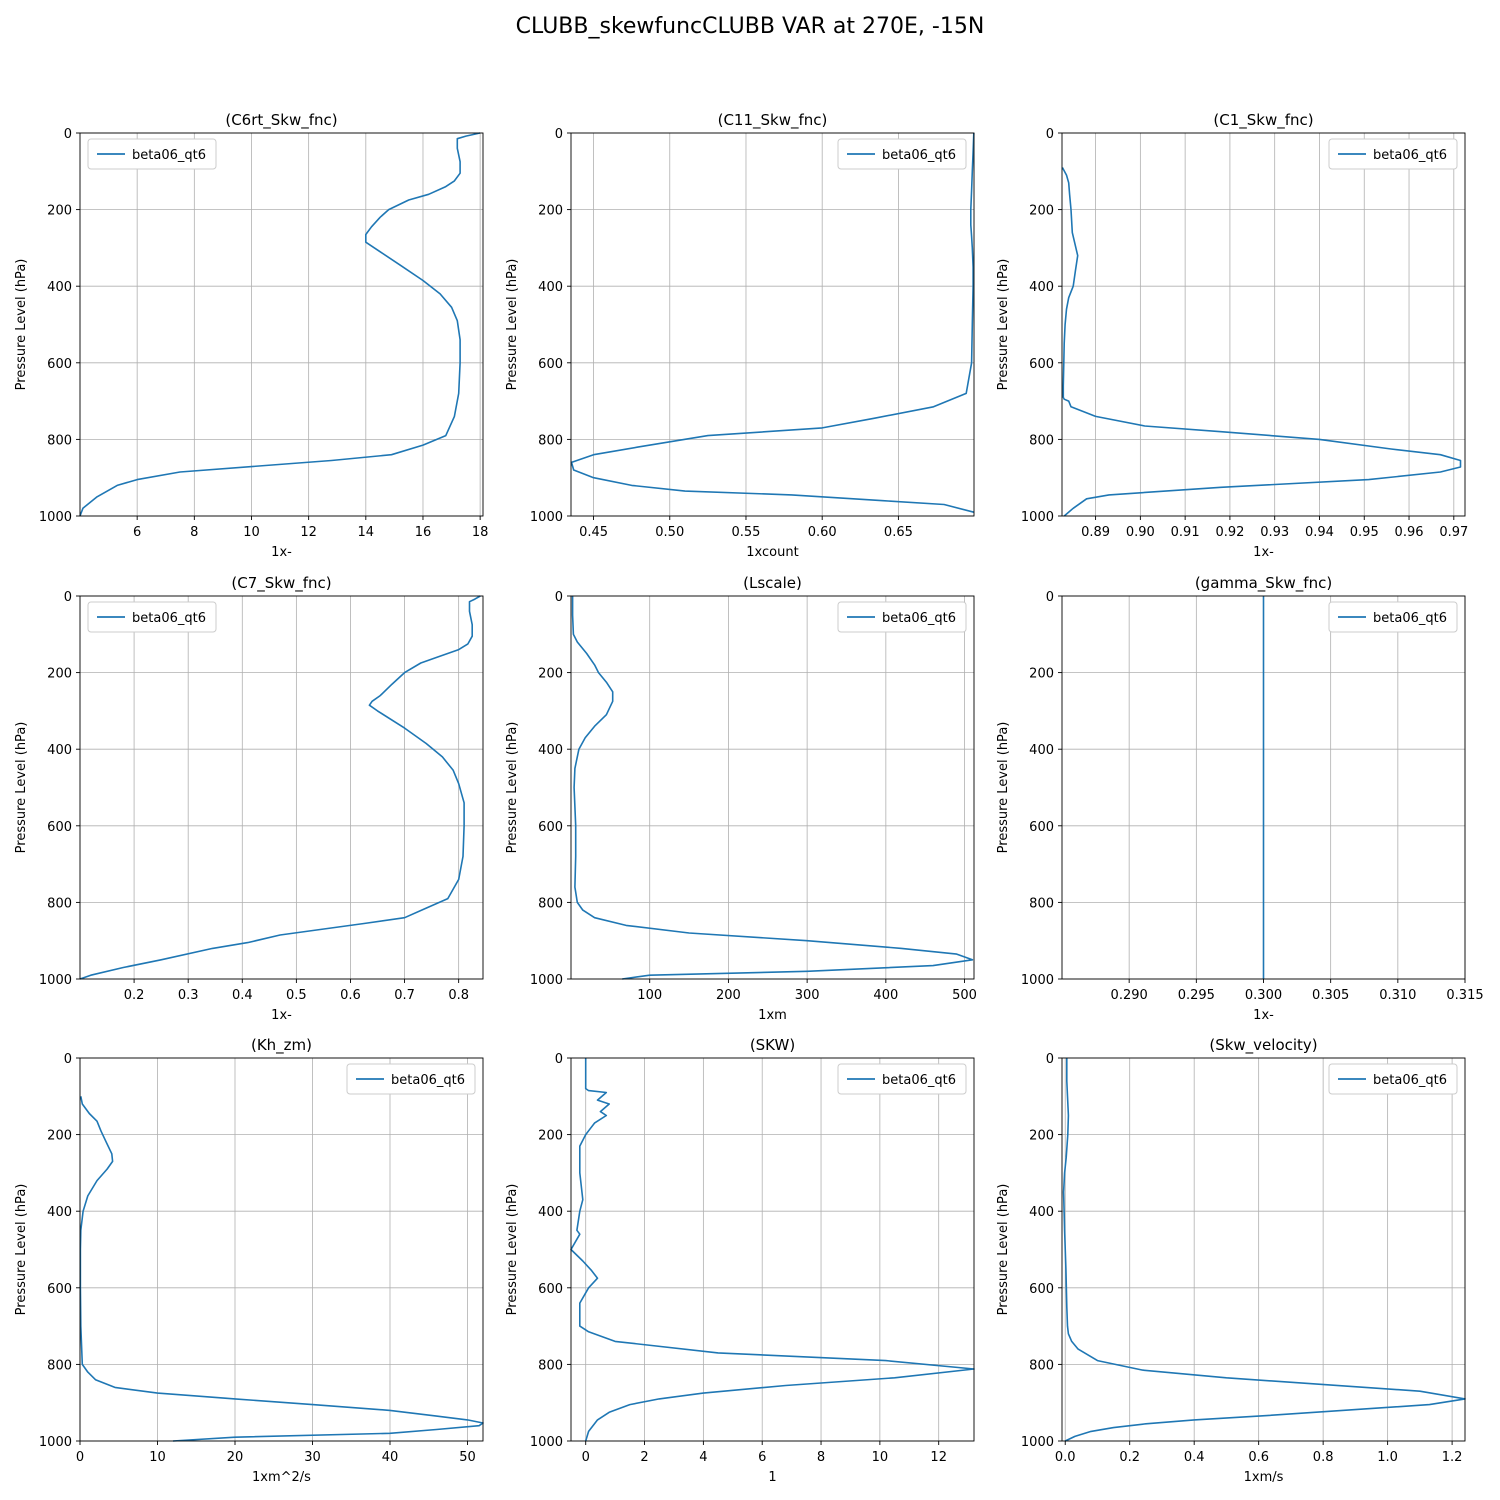 The height and width of the screenshot is (1500, 1500). I want to click on x-tick-label: 0.300, so click(1263, 995).